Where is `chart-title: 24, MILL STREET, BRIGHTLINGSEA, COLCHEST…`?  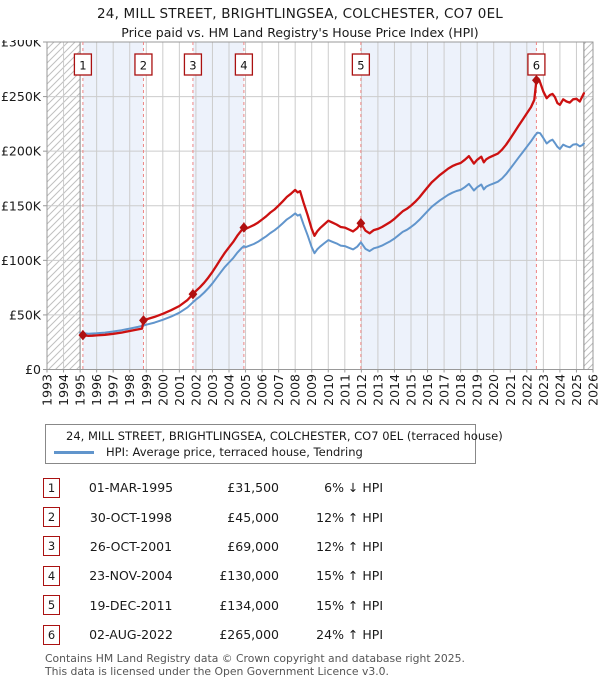 chart-title: 24, MILL STREET, BRIGHTLINGSEA, COLCHEST… is located at coordinates (300, 14).